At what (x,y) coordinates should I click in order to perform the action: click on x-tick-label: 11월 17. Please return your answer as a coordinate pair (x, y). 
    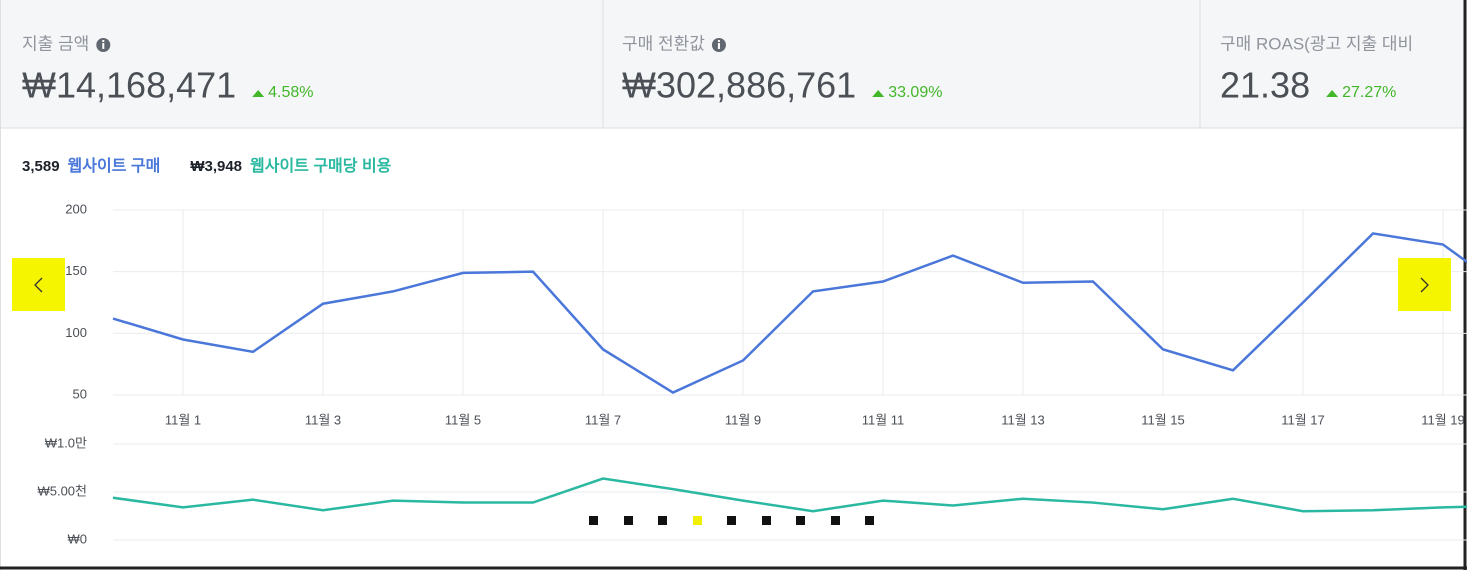
    Looking at the image, I should click on (1303, 419).